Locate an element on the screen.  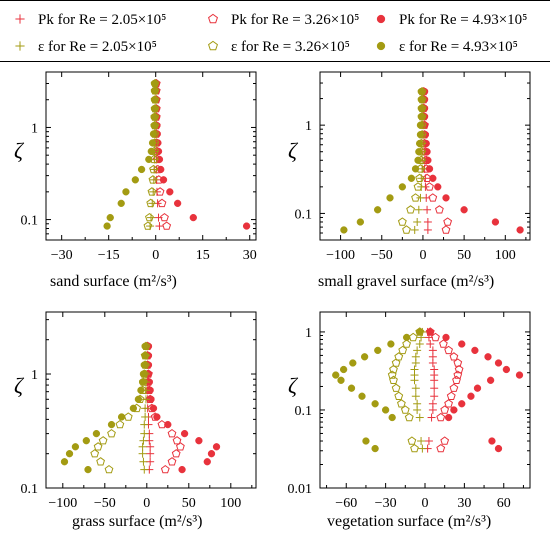
x-tick-label: −50 is located at coordinates (382, 255).